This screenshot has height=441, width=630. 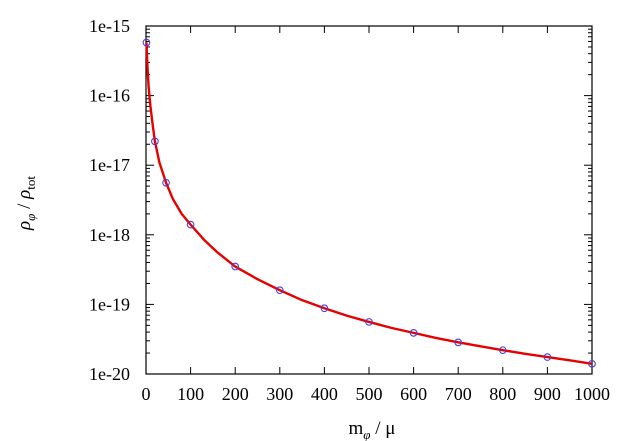 I want to click on x-tick-label: 500, so click(x=369, y=394).